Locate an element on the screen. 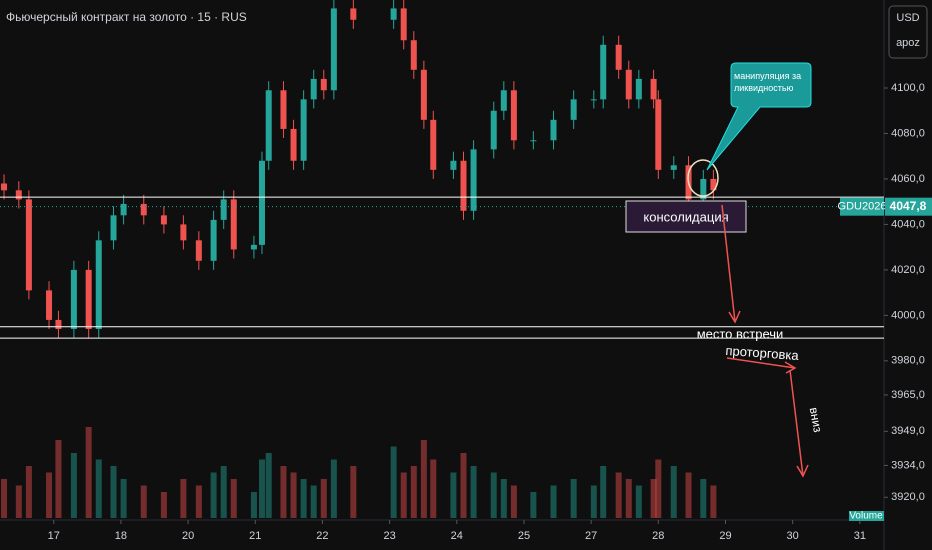 The image size is (932, 550). x-tick-label: 21 is located at coordinates (255, 536).